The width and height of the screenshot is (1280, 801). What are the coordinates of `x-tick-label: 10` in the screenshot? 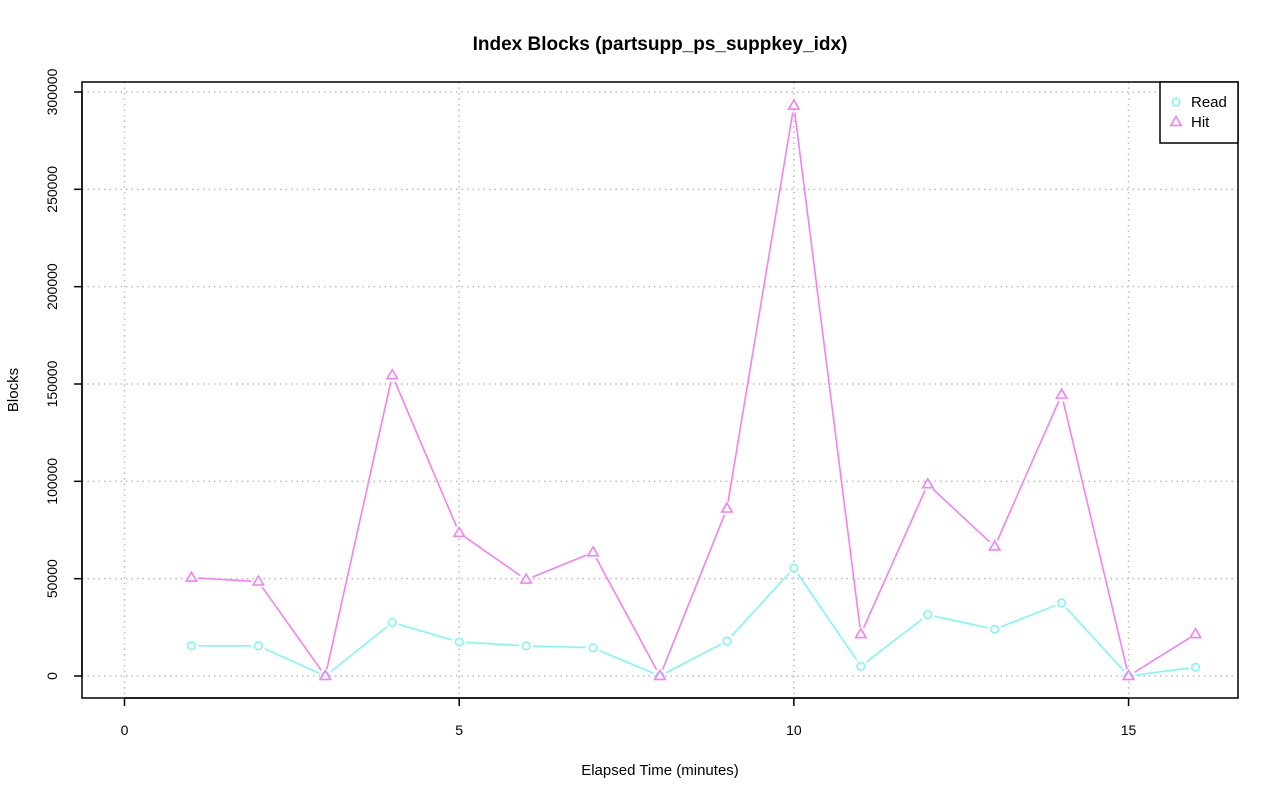 It's located at (794, 730).